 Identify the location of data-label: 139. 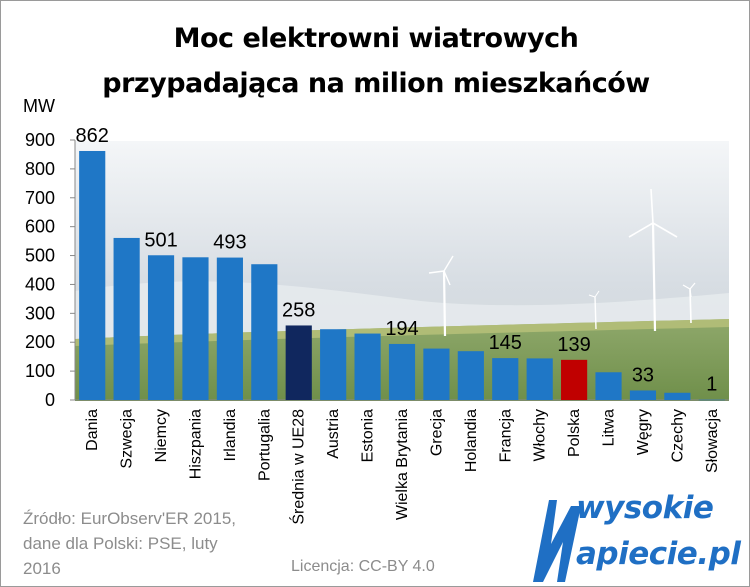
(573, 345).